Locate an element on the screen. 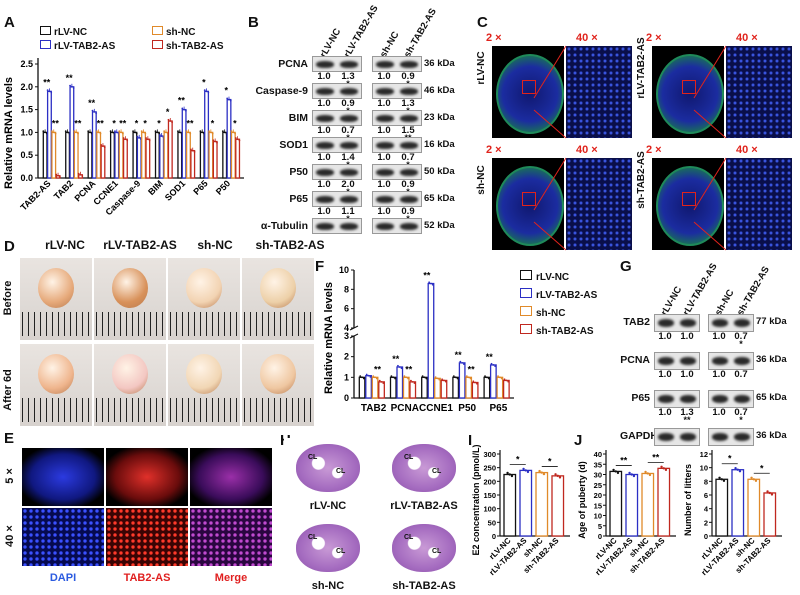 The width and height of the screenshot is (800, 595). wb-g-sig-star: * is located at coordinates (741, 420).